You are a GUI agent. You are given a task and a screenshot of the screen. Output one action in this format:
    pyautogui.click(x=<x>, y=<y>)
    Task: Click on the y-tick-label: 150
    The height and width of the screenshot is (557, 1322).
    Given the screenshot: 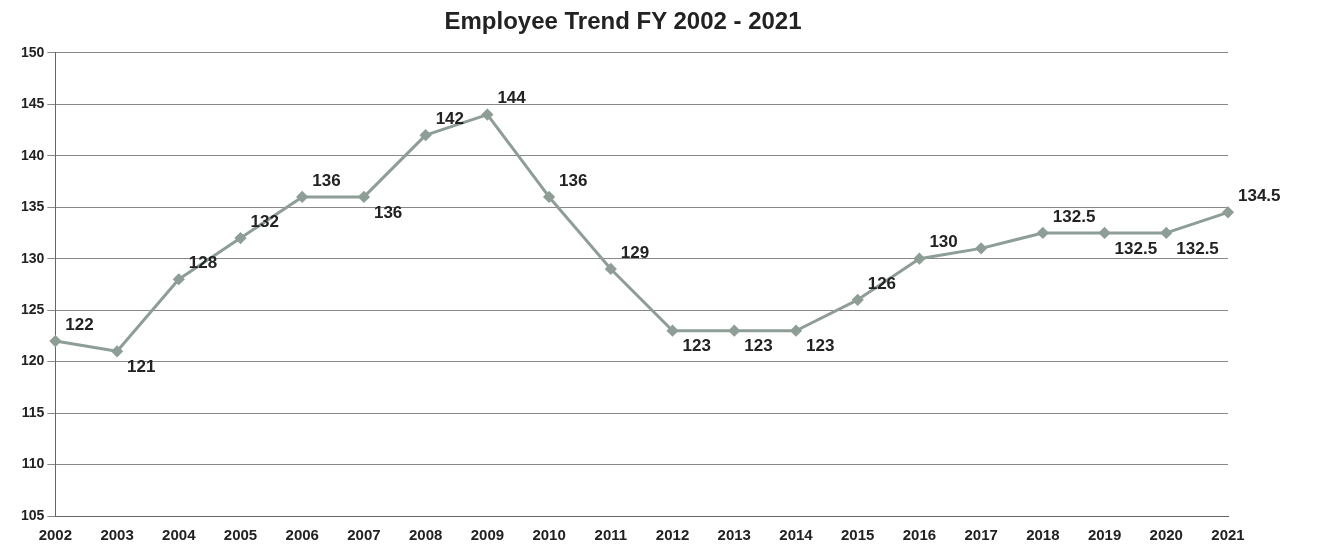 What is the action you would take?
    pyautogui.click(x=33, y=51)
    